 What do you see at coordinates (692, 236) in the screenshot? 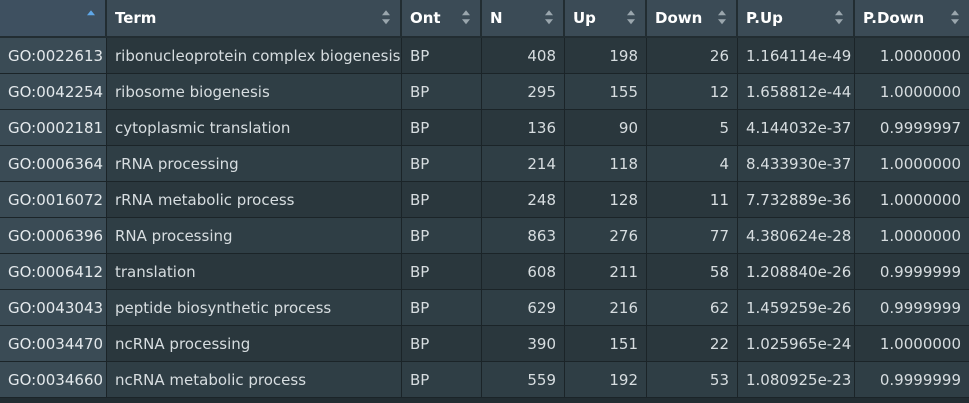
I see `down-cell: 77` at bounding box center [692, 236].